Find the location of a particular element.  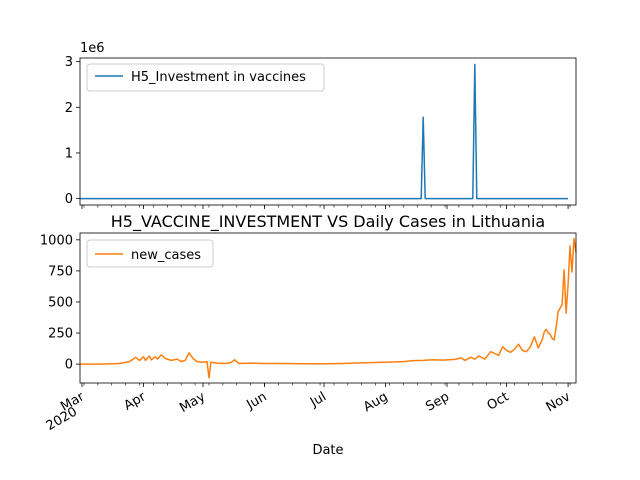

bottom-ytick-label: 0 is located at coordinates (69, 365).